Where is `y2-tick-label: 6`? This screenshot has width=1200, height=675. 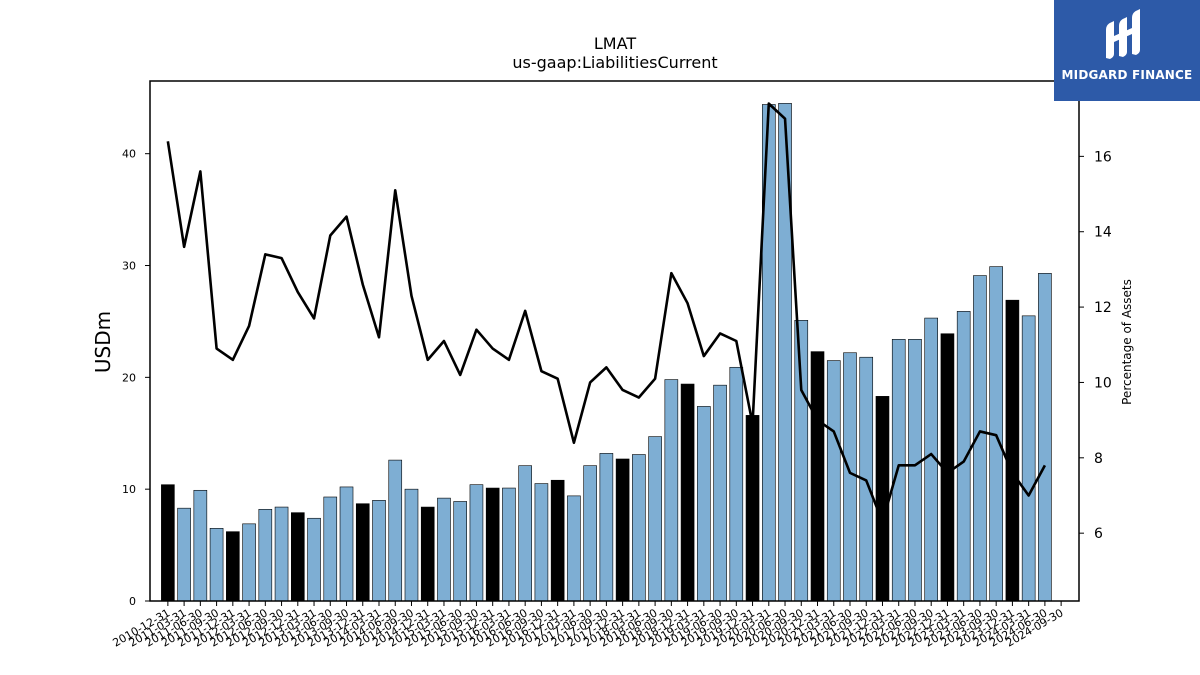 y2-tick-label: 6 is located at coordinates (1098, 534).